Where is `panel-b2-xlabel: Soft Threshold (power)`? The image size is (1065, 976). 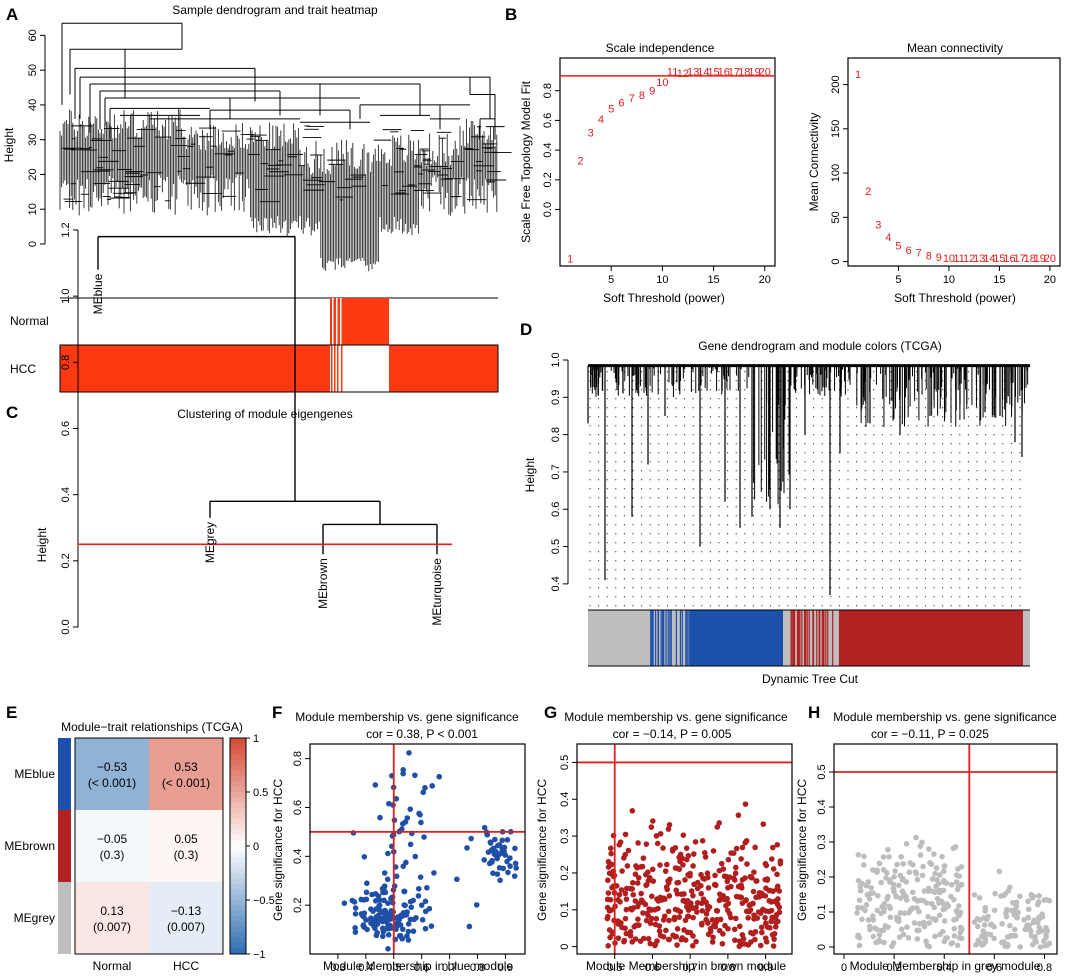 panel-b2-xlabel: Soft Threshold (power) is located at coordinates (955, 298).